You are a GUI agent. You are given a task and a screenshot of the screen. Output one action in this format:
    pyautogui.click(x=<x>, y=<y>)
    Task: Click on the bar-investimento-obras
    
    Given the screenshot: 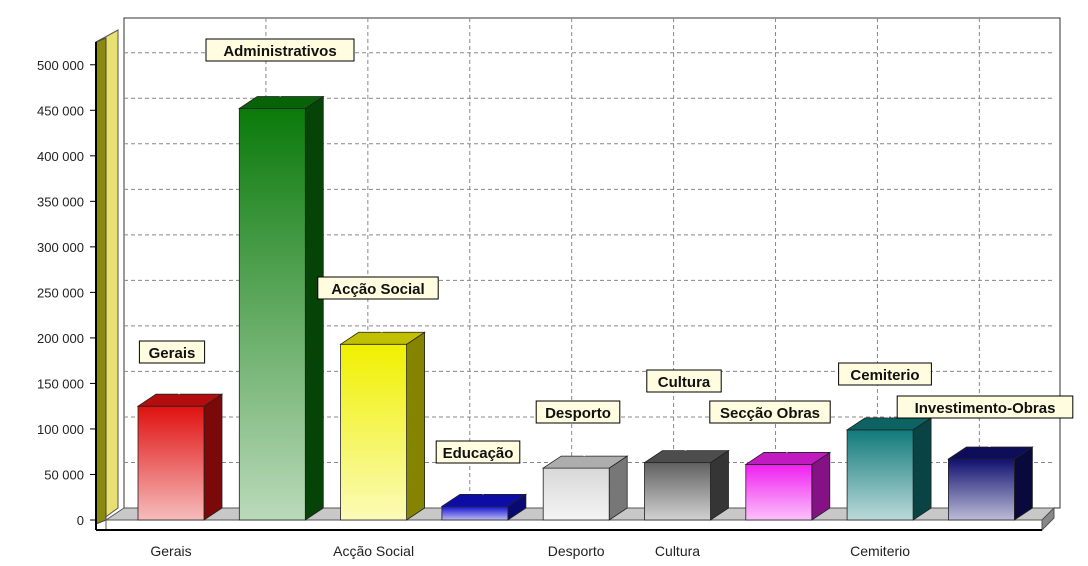 What is the action you would take?
    pyautogui.click(x=990, y=476)
    